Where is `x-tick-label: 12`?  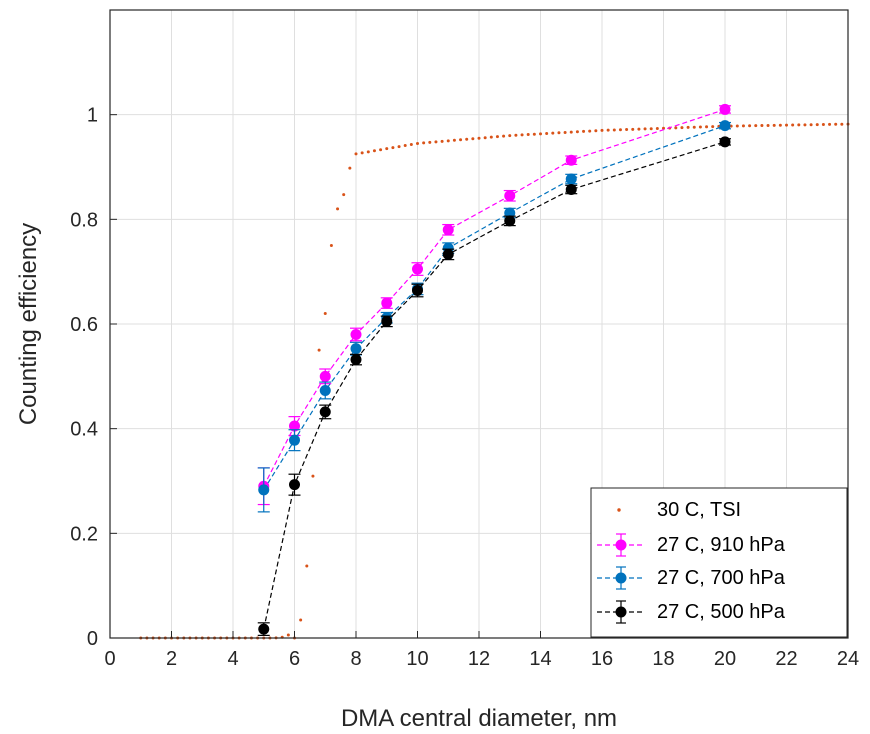
x-tick-label: 12 is located at coordinates (479, 659).